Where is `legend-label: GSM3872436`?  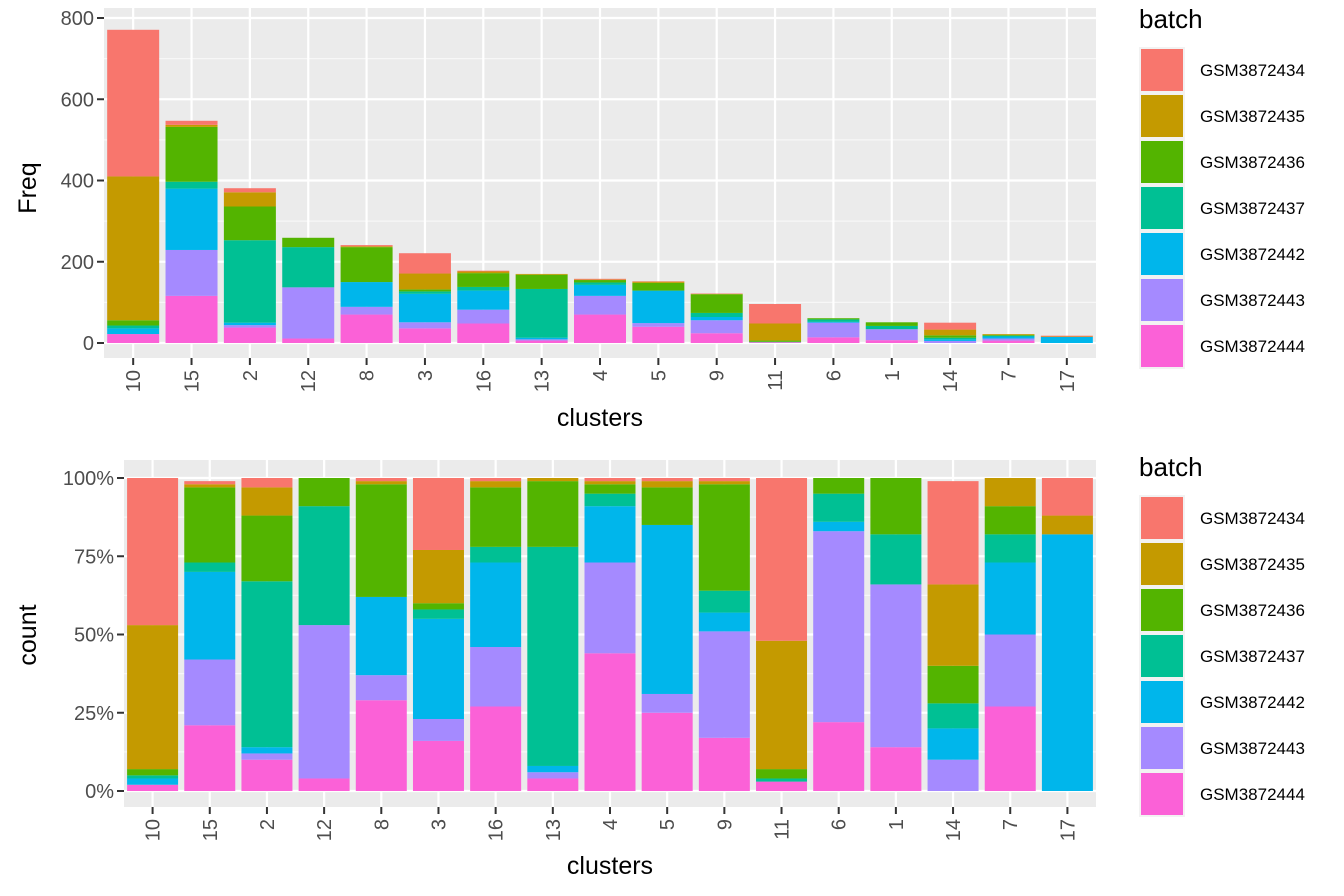 legend-label: GSM3872436 is located at coordinates (1252, 162).